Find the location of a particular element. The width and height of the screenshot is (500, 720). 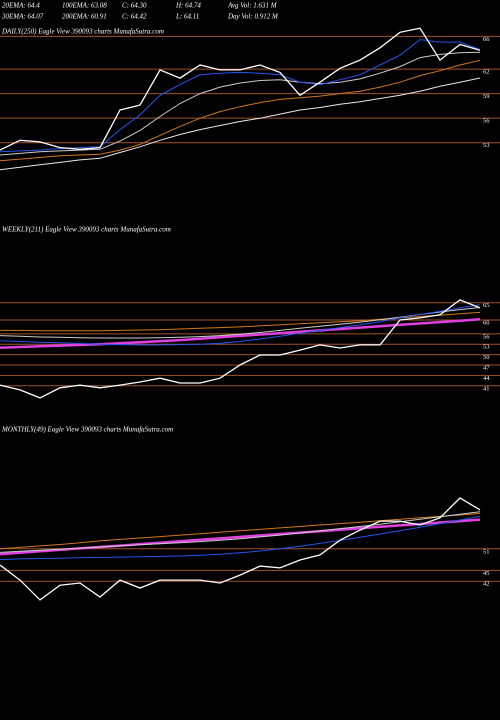

y-tick-label: 51 is located at coordinates (486, 551).